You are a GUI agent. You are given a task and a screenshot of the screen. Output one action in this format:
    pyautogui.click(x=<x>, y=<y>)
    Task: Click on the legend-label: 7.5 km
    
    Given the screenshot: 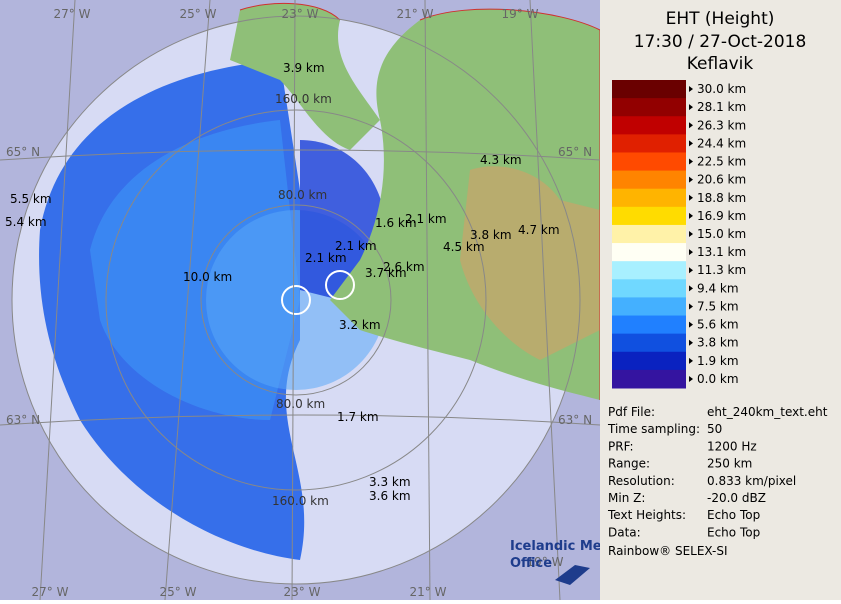 What is the action you would take?
    pyautogui.click(x=718, y=306)
    